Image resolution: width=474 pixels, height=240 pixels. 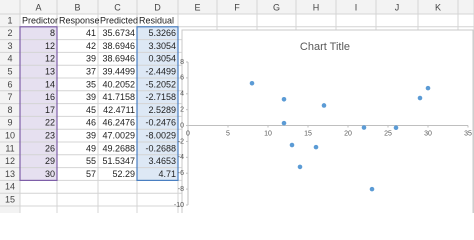 I want to click on cell-number: 41, so click(x=91, y=33).